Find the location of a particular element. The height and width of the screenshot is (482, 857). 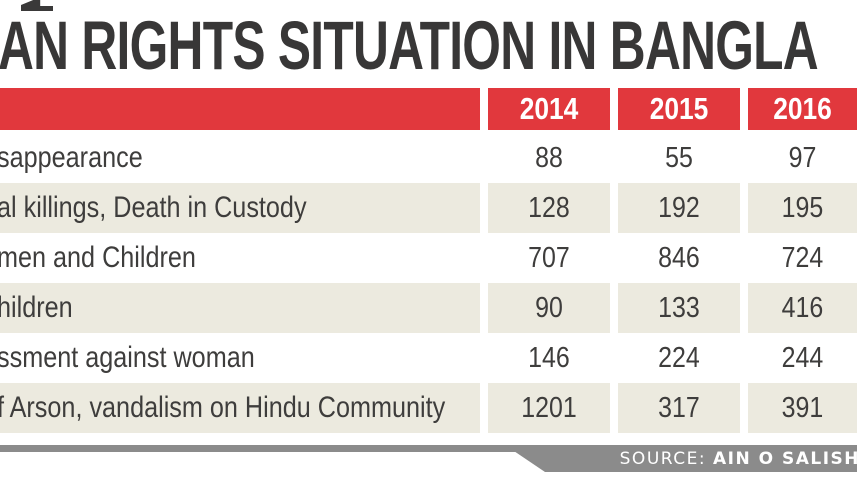

value-2015: 317 is located at coordinates (679, 408).